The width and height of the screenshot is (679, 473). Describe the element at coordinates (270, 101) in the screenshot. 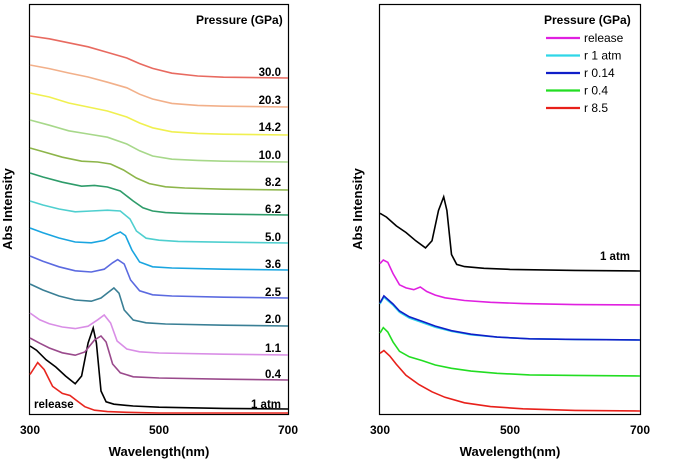

I see `left-series-label-20-3: 20.3` at that location.